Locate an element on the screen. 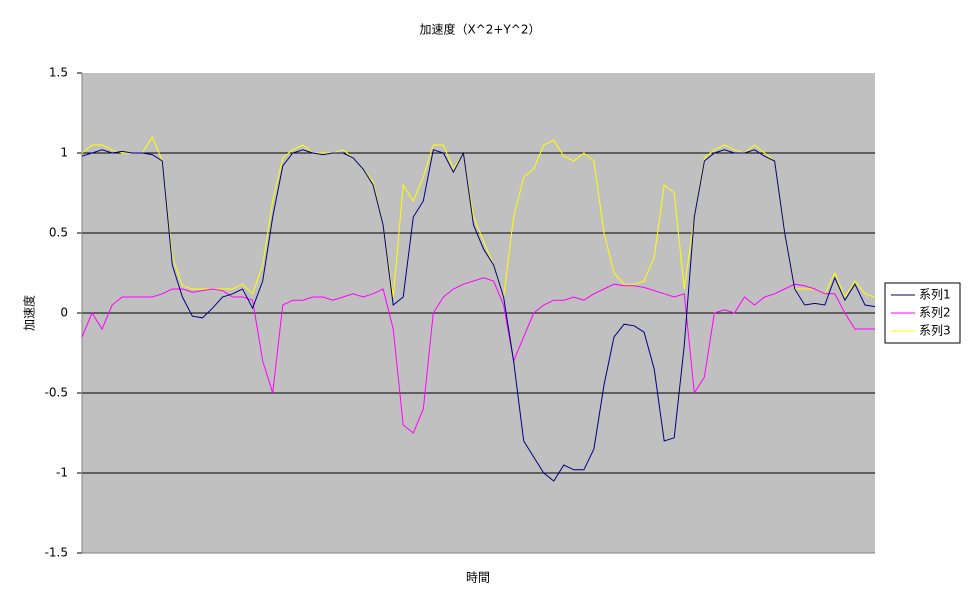  x-axis-label: 時間 is located at coordinates (478, 578).